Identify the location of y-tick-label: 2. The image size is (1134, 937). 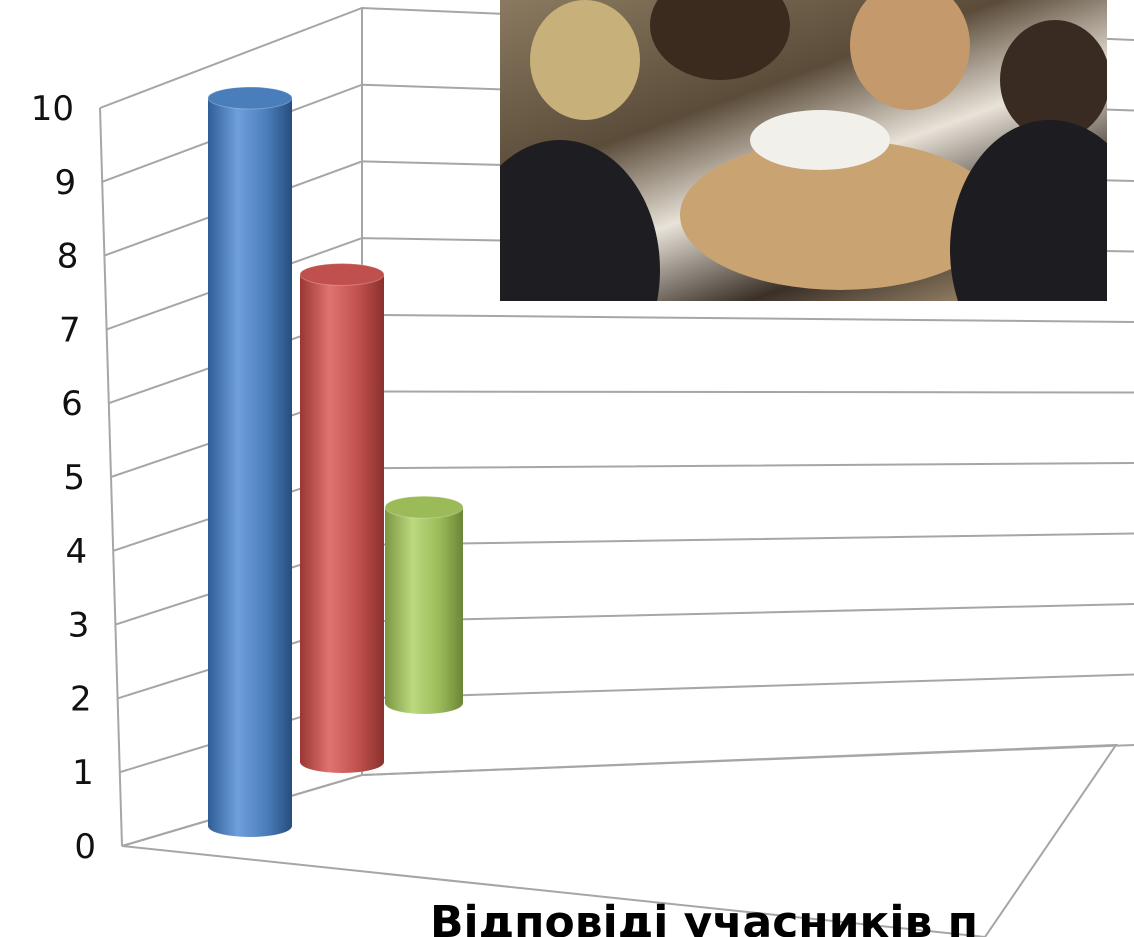
(81, 699).